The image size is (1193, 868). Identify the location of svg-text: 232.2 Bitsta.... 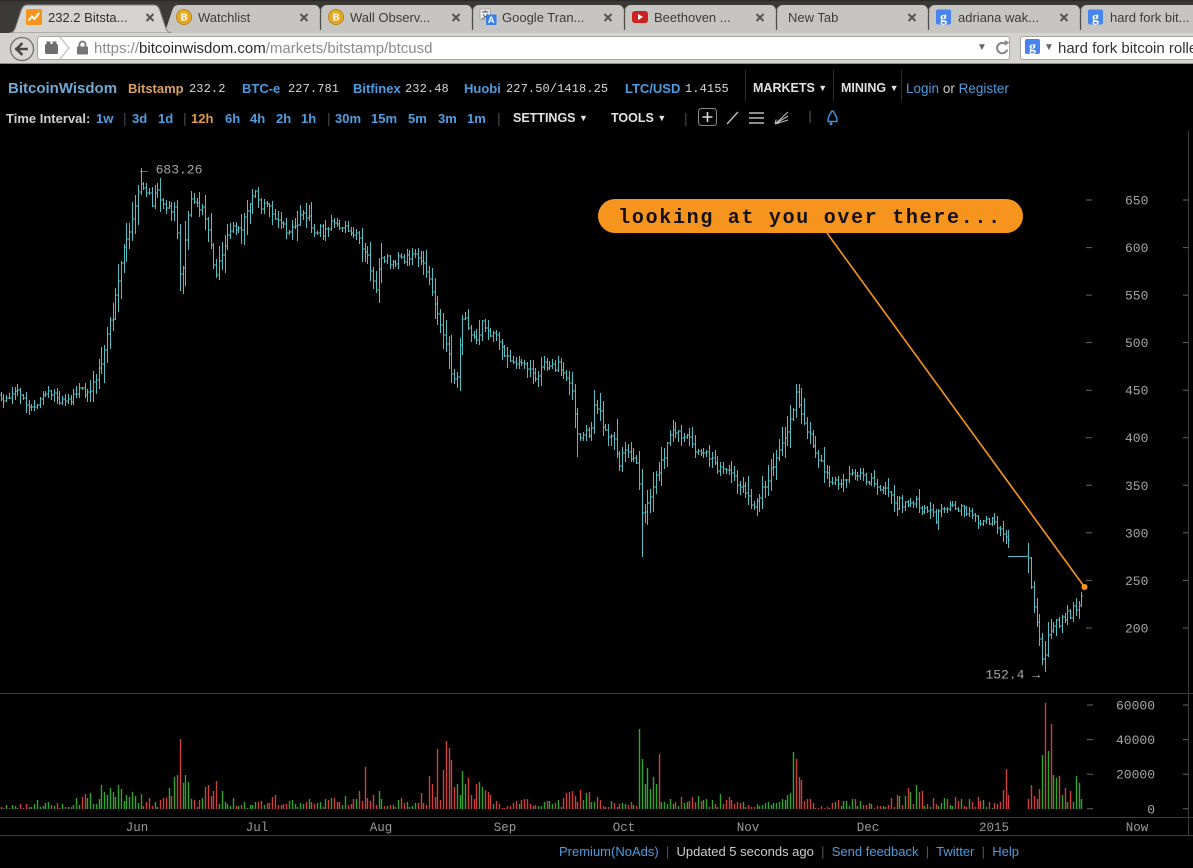
(88, 17).